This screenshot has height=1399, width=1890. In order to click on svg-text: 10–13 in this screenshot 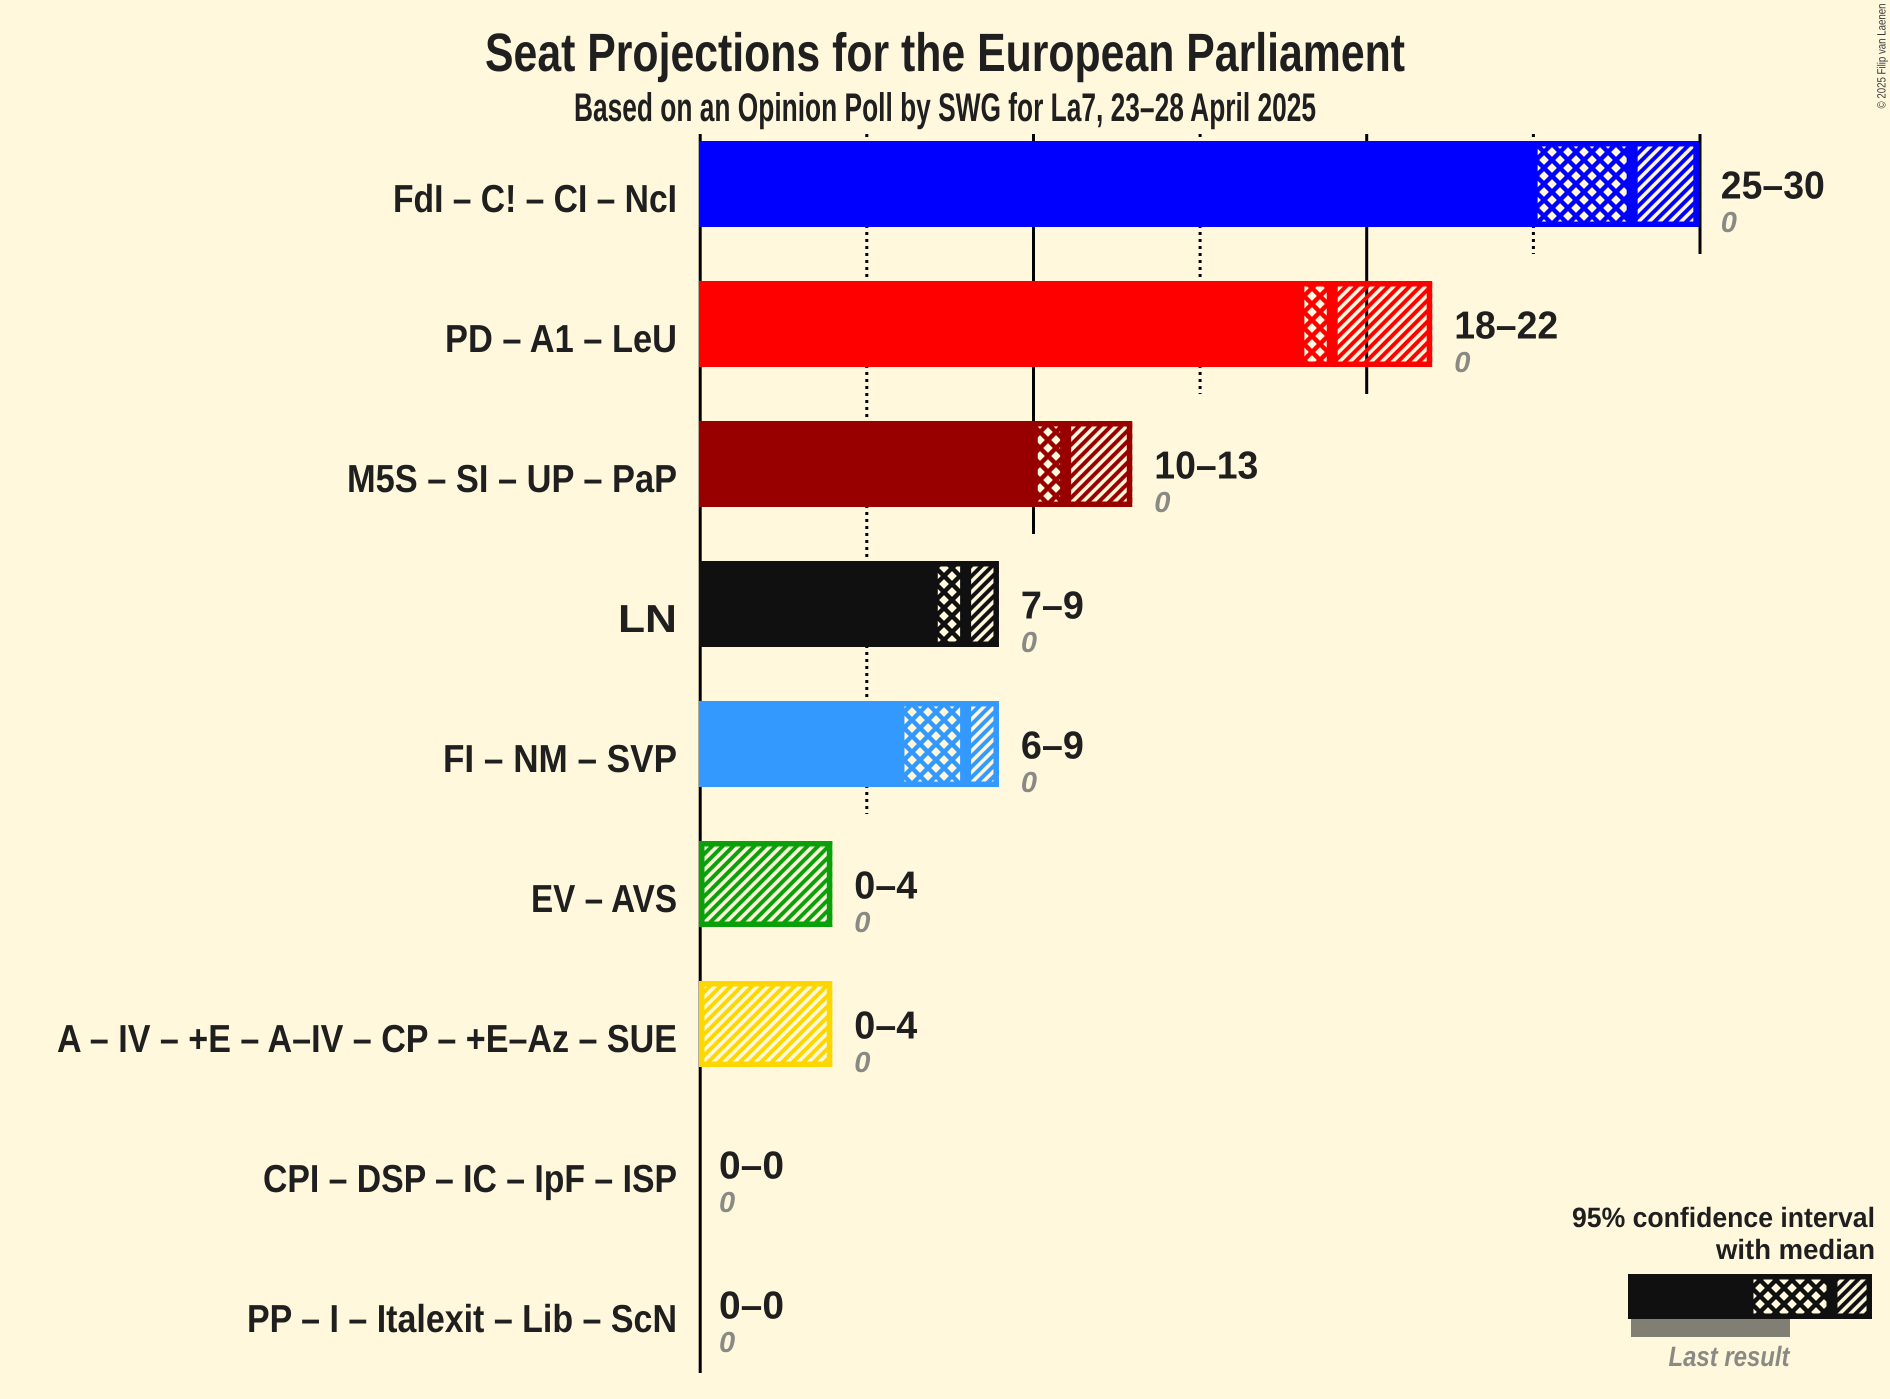, I will do `click(1206, 466)`.